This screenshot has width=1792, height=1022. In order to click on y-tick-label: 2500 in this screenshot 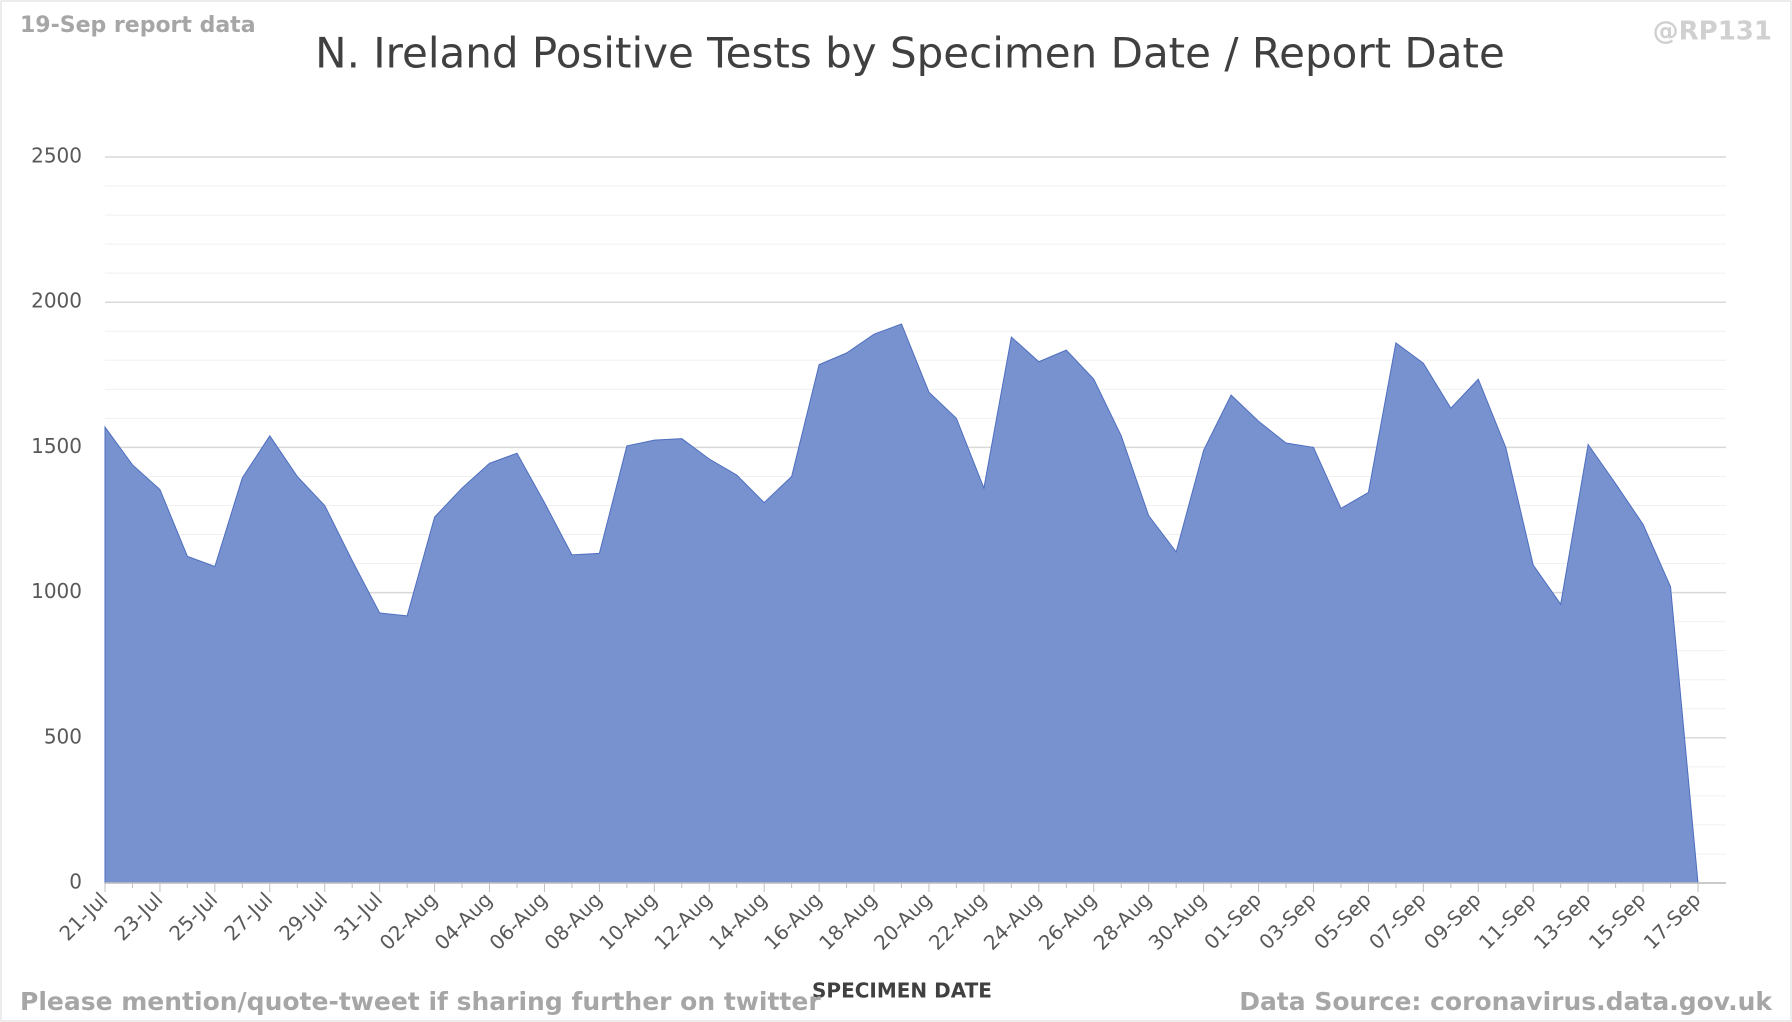, I will do `click(56, 156)`.